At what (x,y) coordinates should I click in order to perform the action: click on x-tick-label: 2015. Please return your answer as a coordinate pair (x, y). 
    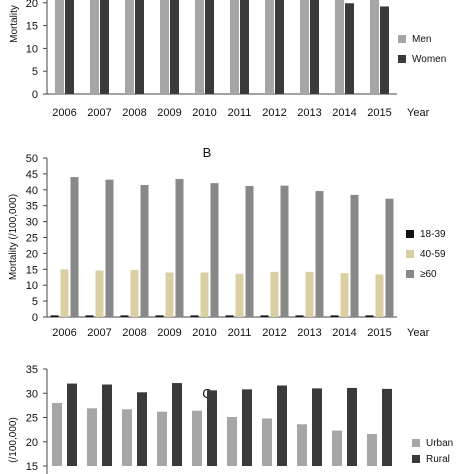
    Looking at the image, I should click on (379, 113).